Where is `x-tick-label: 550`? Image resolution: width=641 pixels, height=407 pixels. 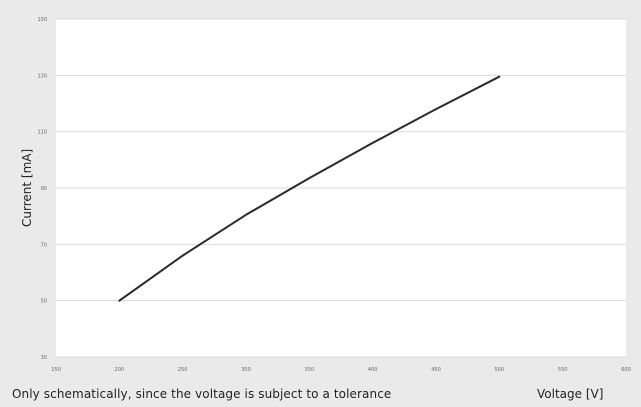 x-tick-label: 550 is located at coordinates (563, 370).